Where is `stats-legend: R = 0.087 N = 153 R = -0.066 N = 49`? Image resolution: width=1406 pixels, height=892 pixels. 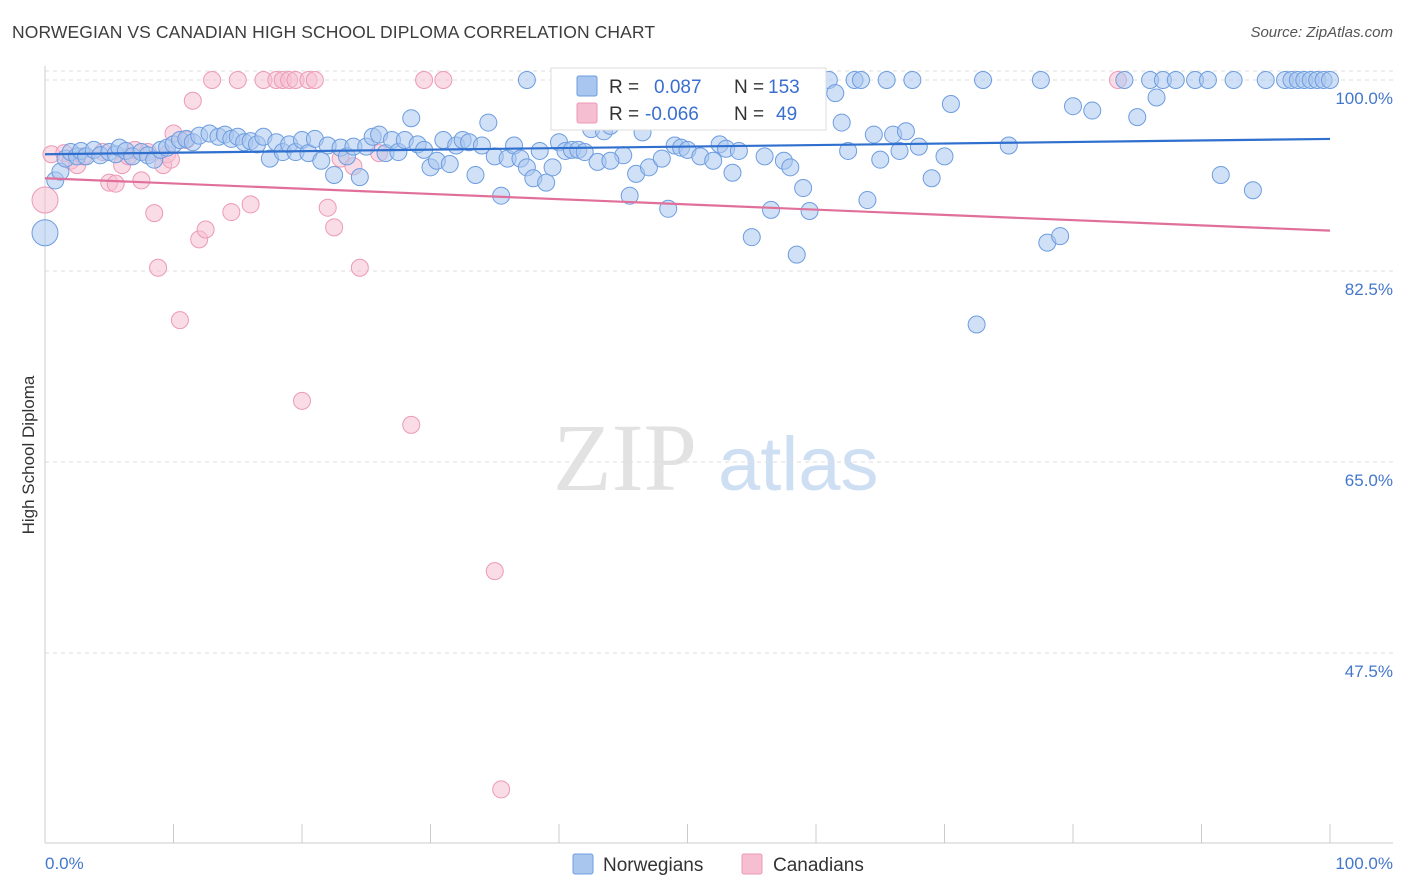 stats-legend: R = 0.087 N = 153 R = -0.066 N = 49 is located at coordinates (688, 99).